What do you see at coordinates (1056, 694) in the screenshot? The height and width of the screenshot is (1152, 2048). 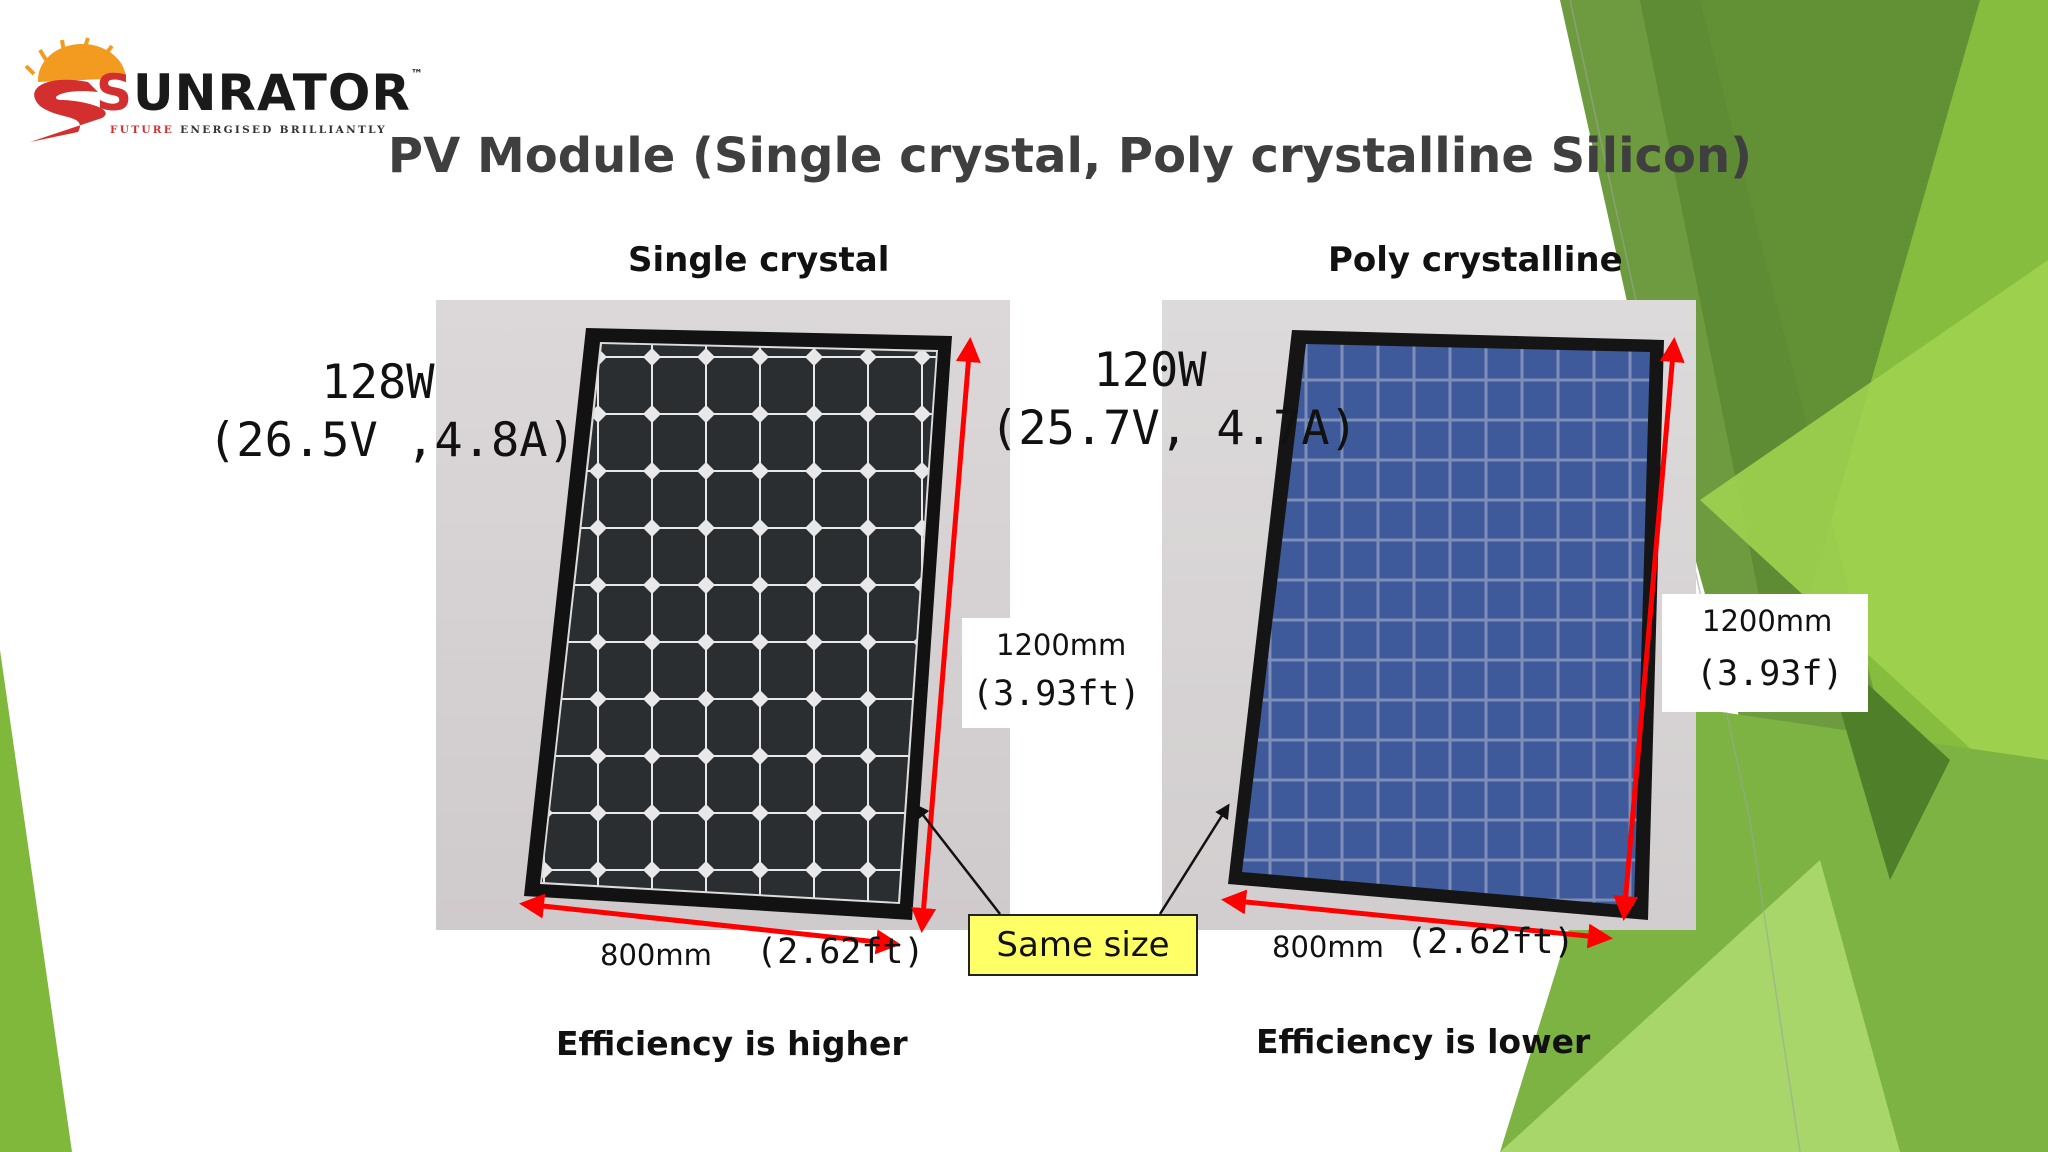 I see `single-crystal-height-ft: (3.93ft)` at bounding box center [1056, 694].